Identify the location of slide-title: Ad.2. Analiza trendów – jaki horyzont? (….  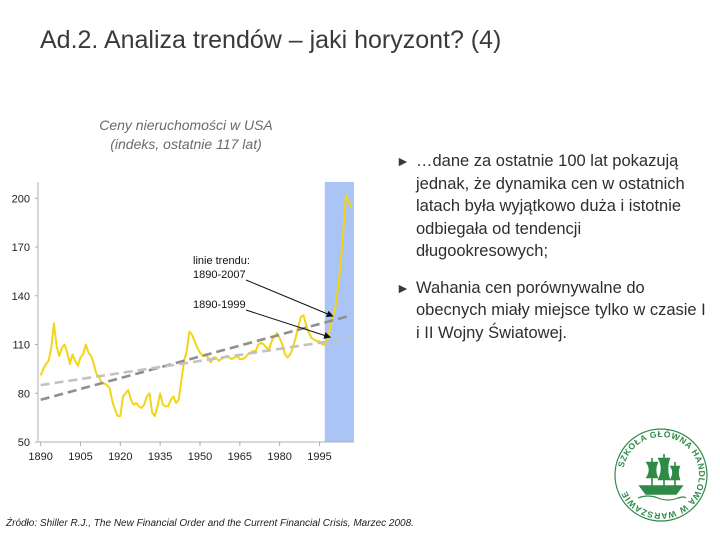
(271, 40).